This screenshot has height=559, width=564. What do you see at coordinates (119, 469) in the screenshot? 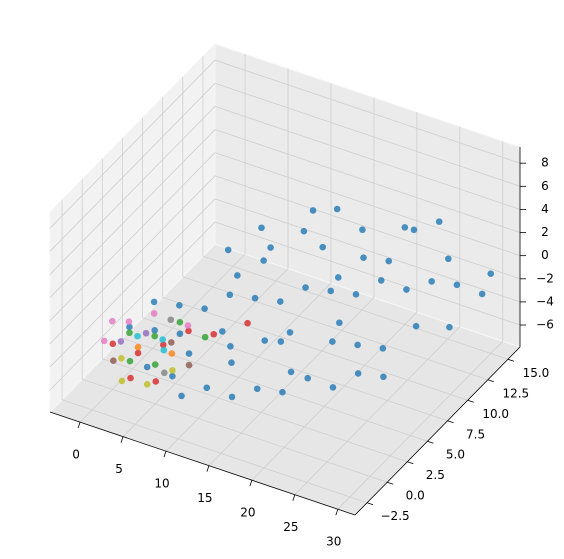
I see `x-tick-label: 5` at bounding box center [119, 469].